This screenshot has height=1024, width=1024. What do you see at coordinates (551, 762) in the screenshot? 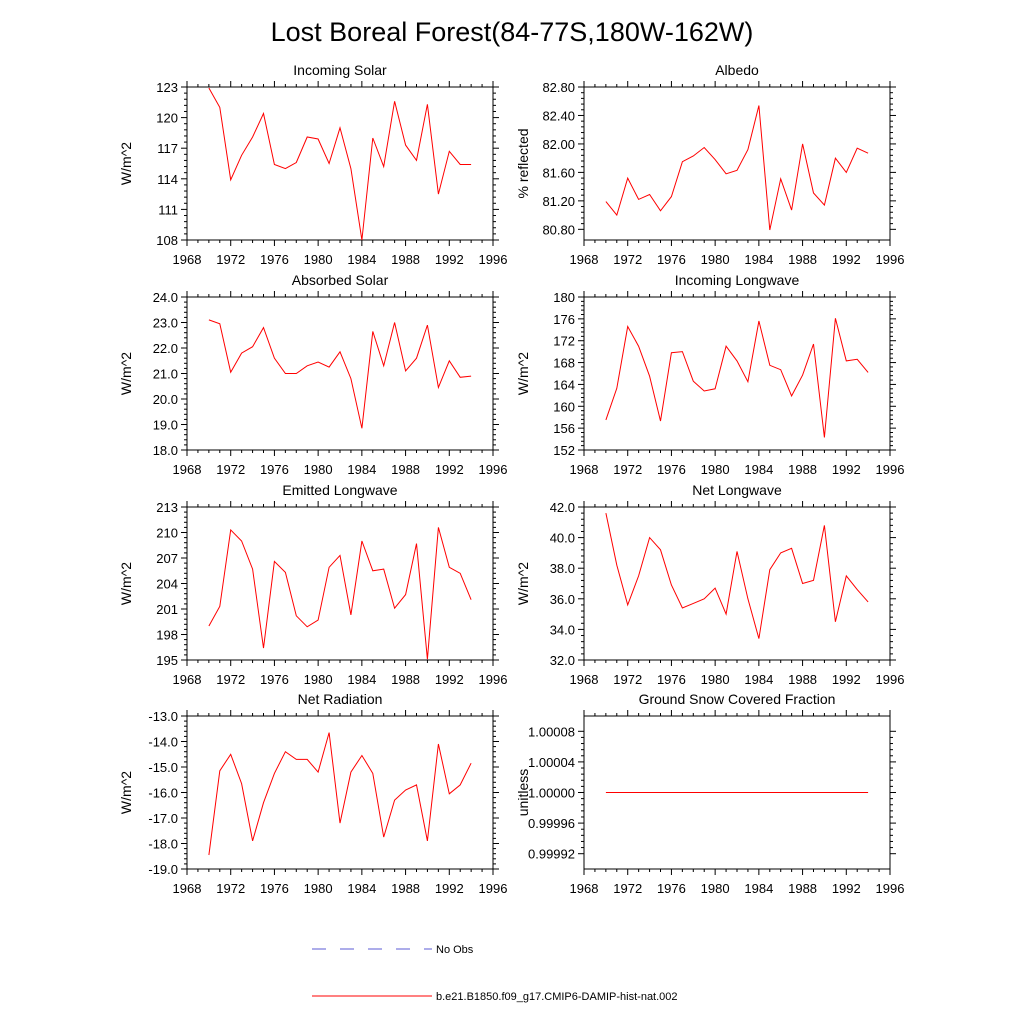
I see `y-tick-label: 1.00004` at bounding box center [551, 762].